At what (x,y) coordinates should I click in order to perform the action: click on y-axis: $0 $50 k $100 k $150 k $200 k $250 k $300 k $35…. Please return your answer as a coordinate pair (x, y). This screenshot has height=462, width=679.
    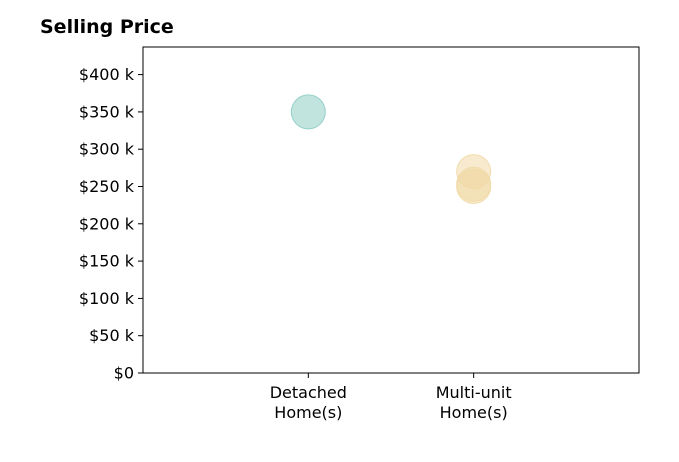
    Looking at the image, I should click on (111, 224).